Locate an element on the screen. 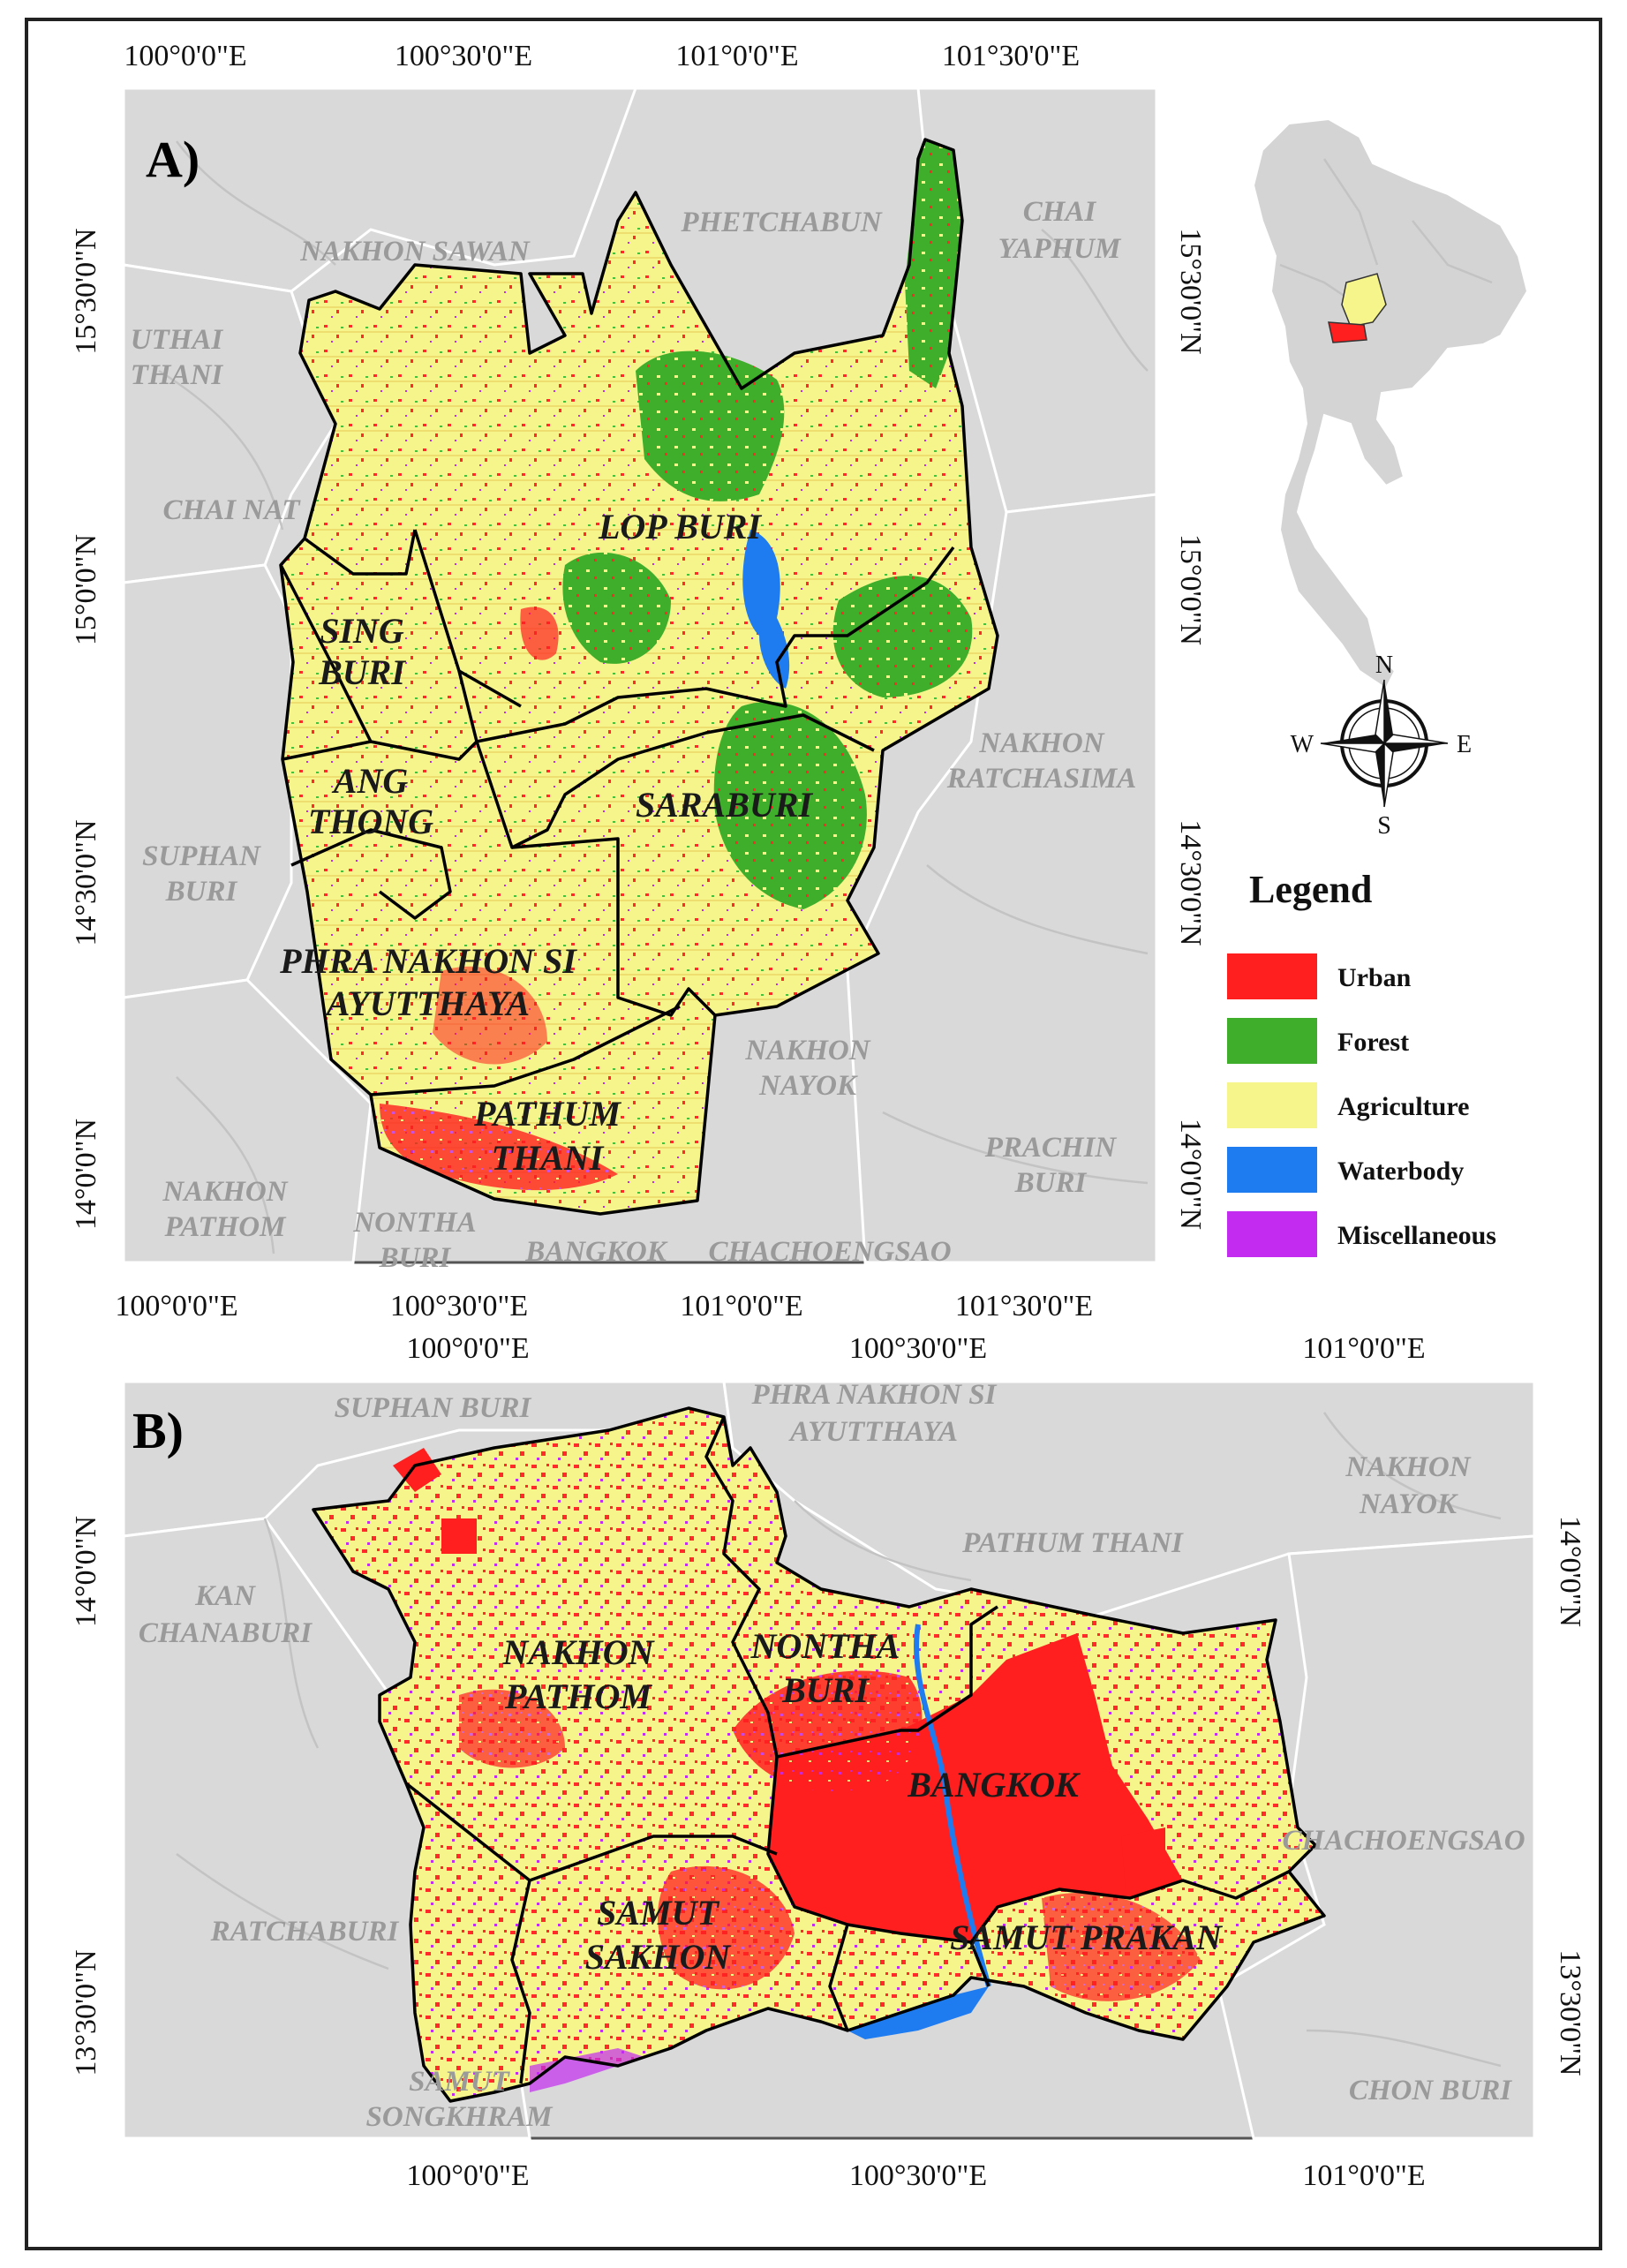 Image resolution: width=1627 pixels, height=2268 pixels. tick: 14°30'0"N is located at coordinates (1190, 882).